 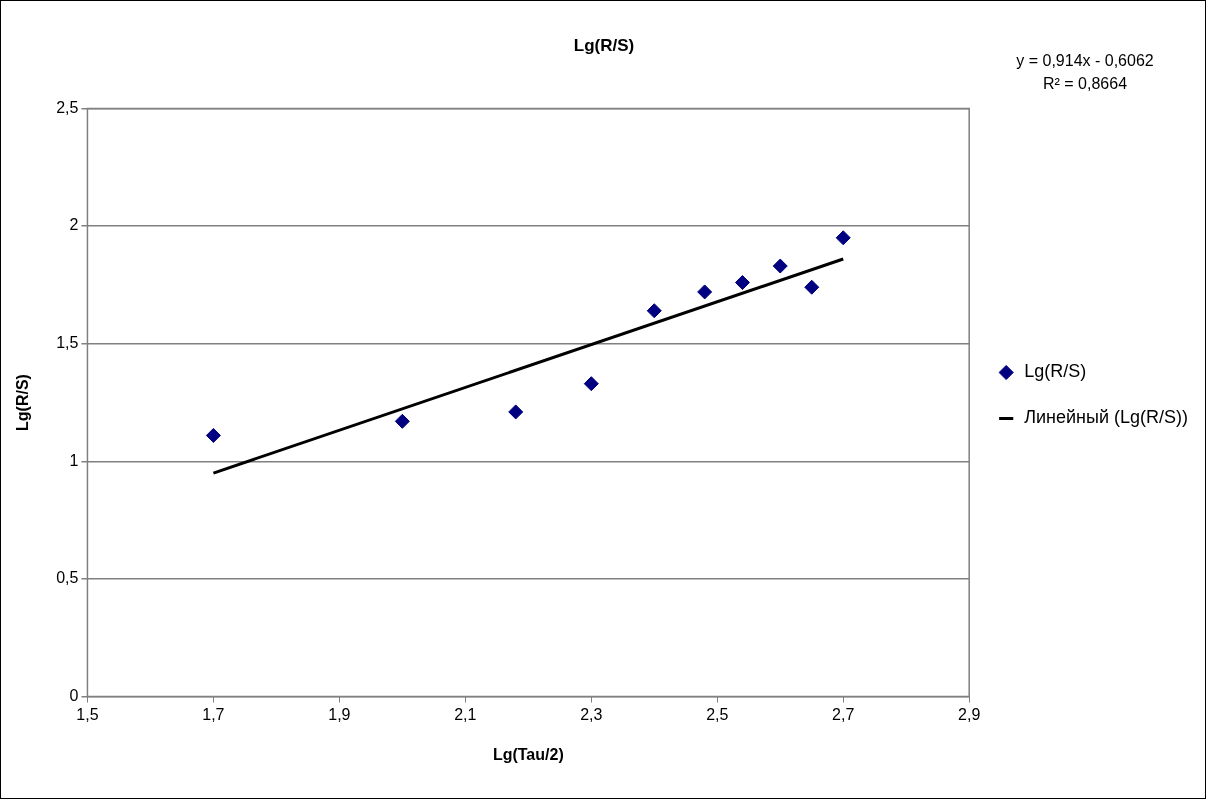 I want to click on chart-title: Lg(R/S), so click(x=604, y=45).